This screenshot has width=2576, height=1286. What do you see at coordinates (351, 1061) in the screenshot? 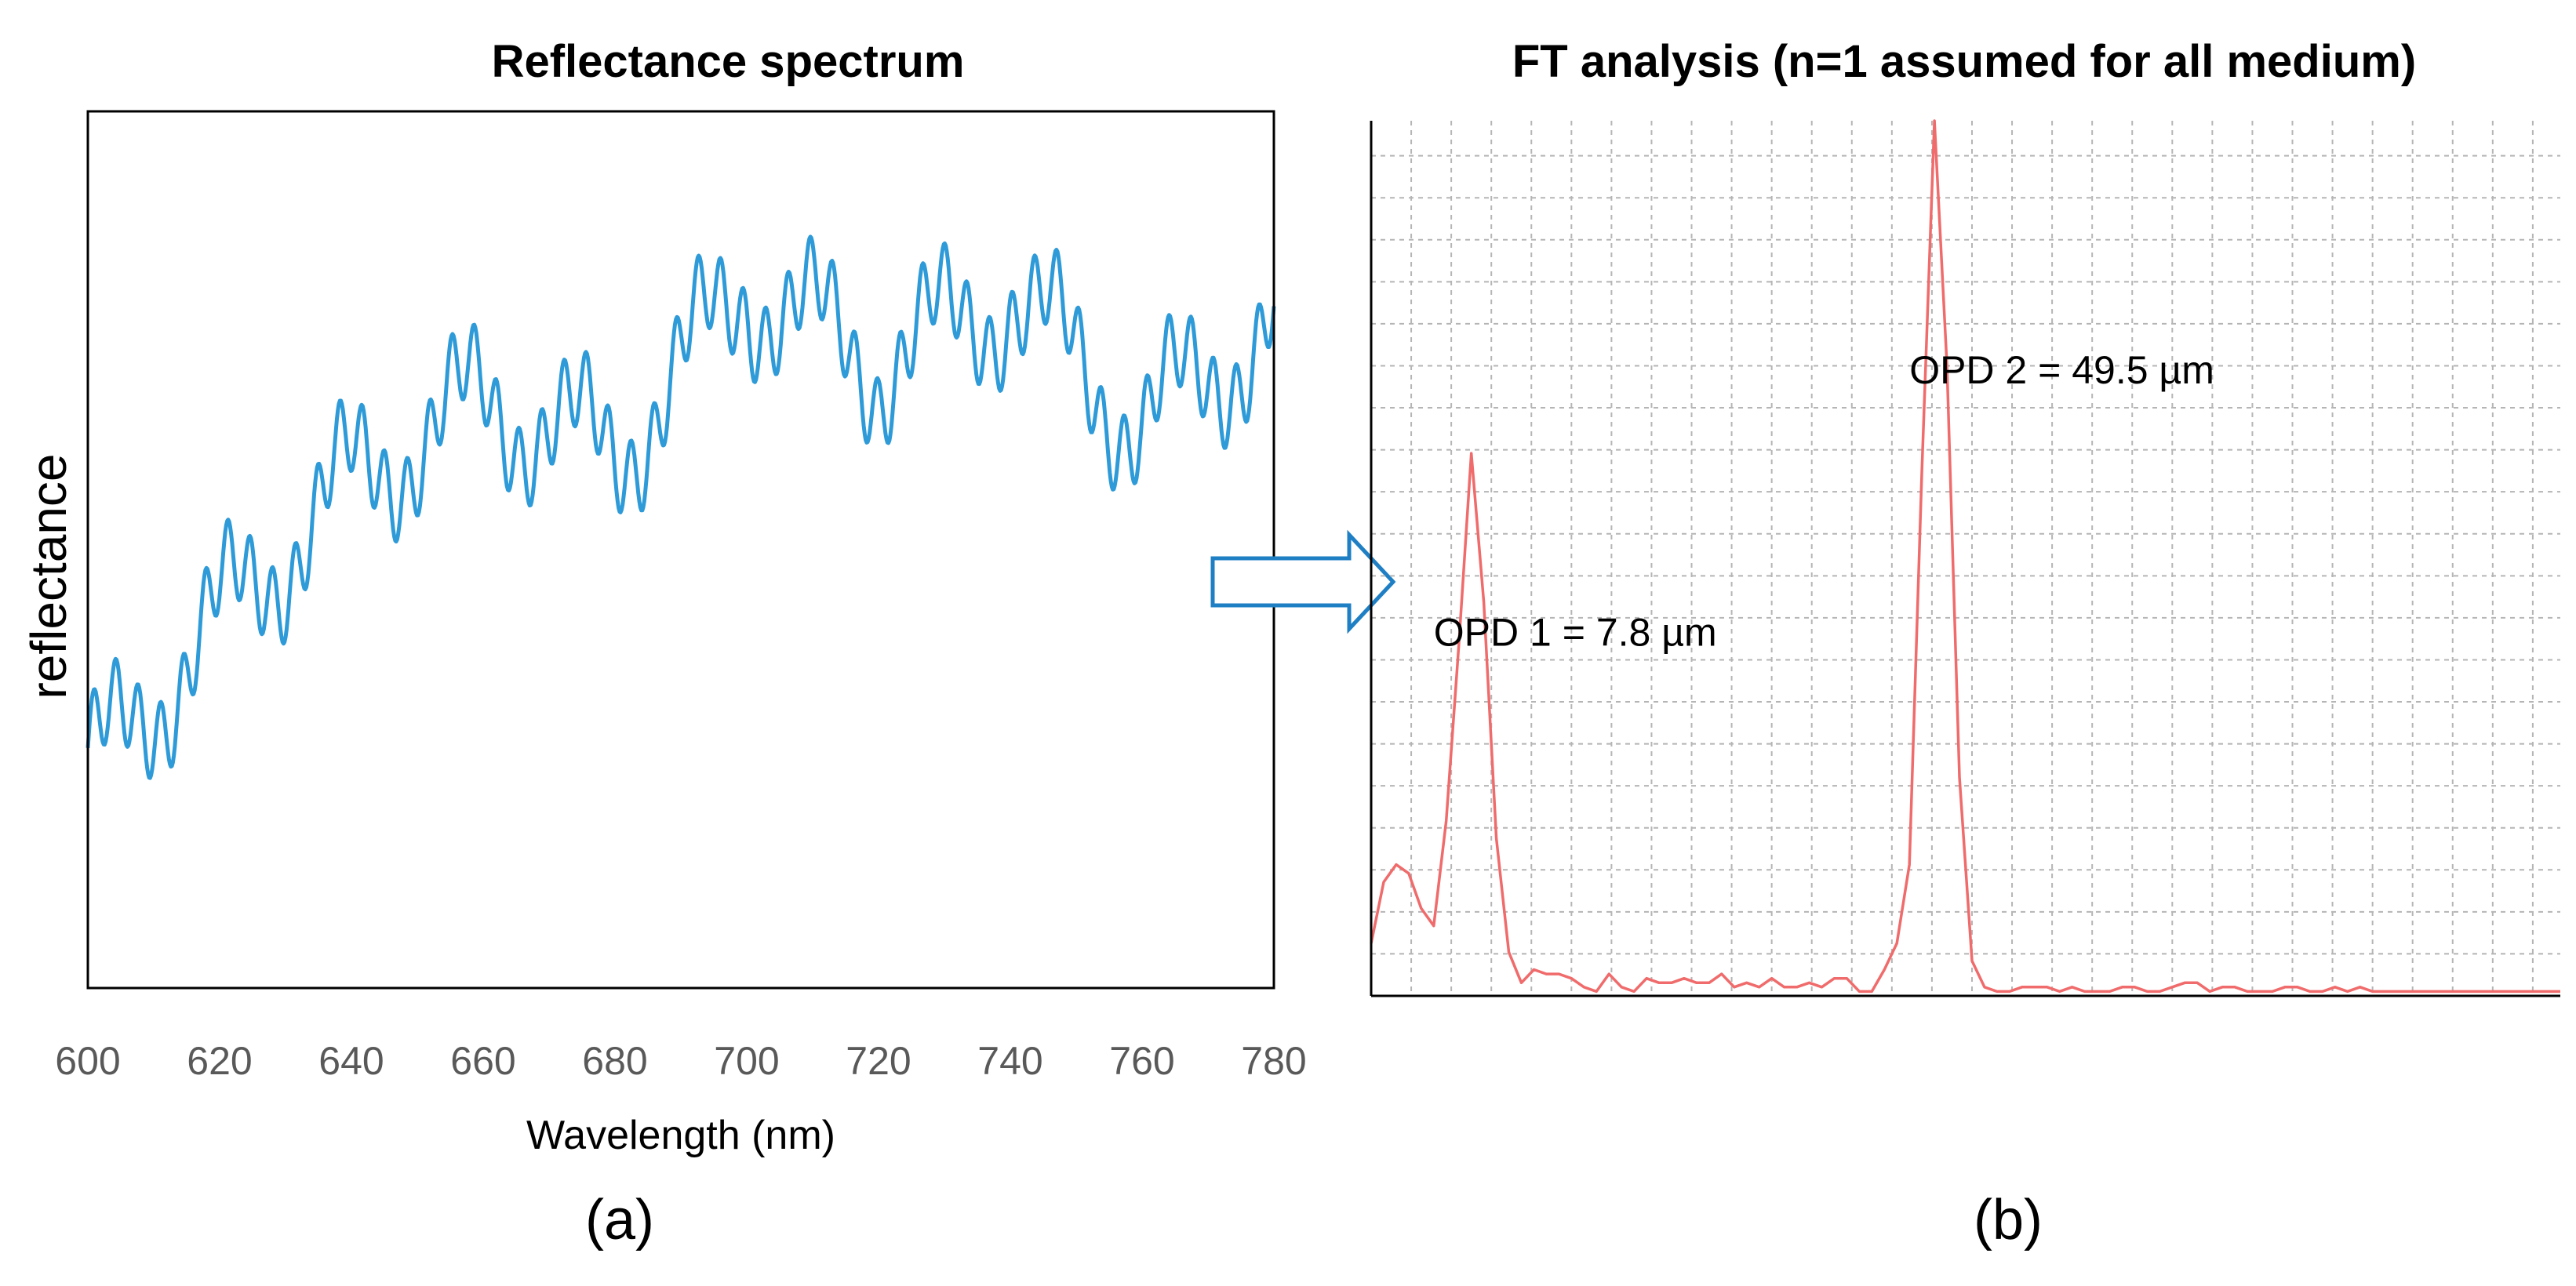
I see `x-tick-label: 640` at bounding box center [351, 1061].